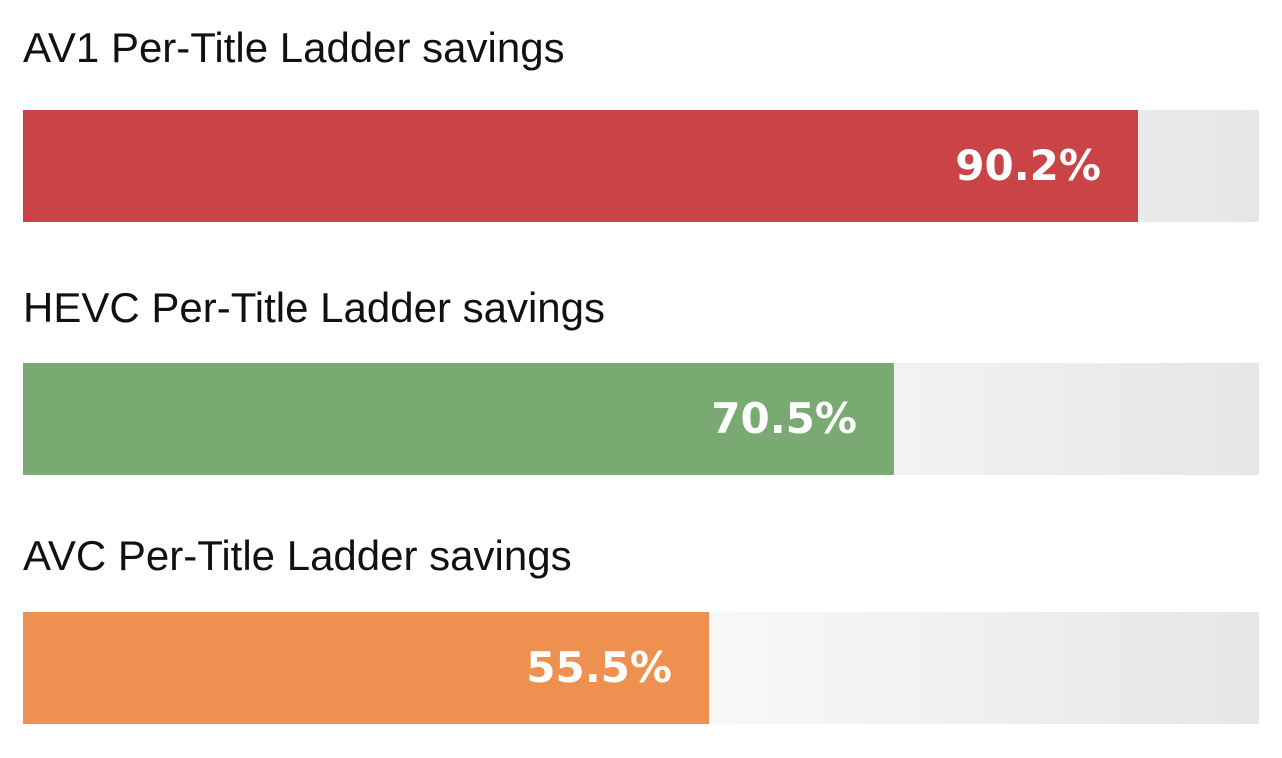  I want to click on value-label-hevc: 70.5%, so click(784, 418).